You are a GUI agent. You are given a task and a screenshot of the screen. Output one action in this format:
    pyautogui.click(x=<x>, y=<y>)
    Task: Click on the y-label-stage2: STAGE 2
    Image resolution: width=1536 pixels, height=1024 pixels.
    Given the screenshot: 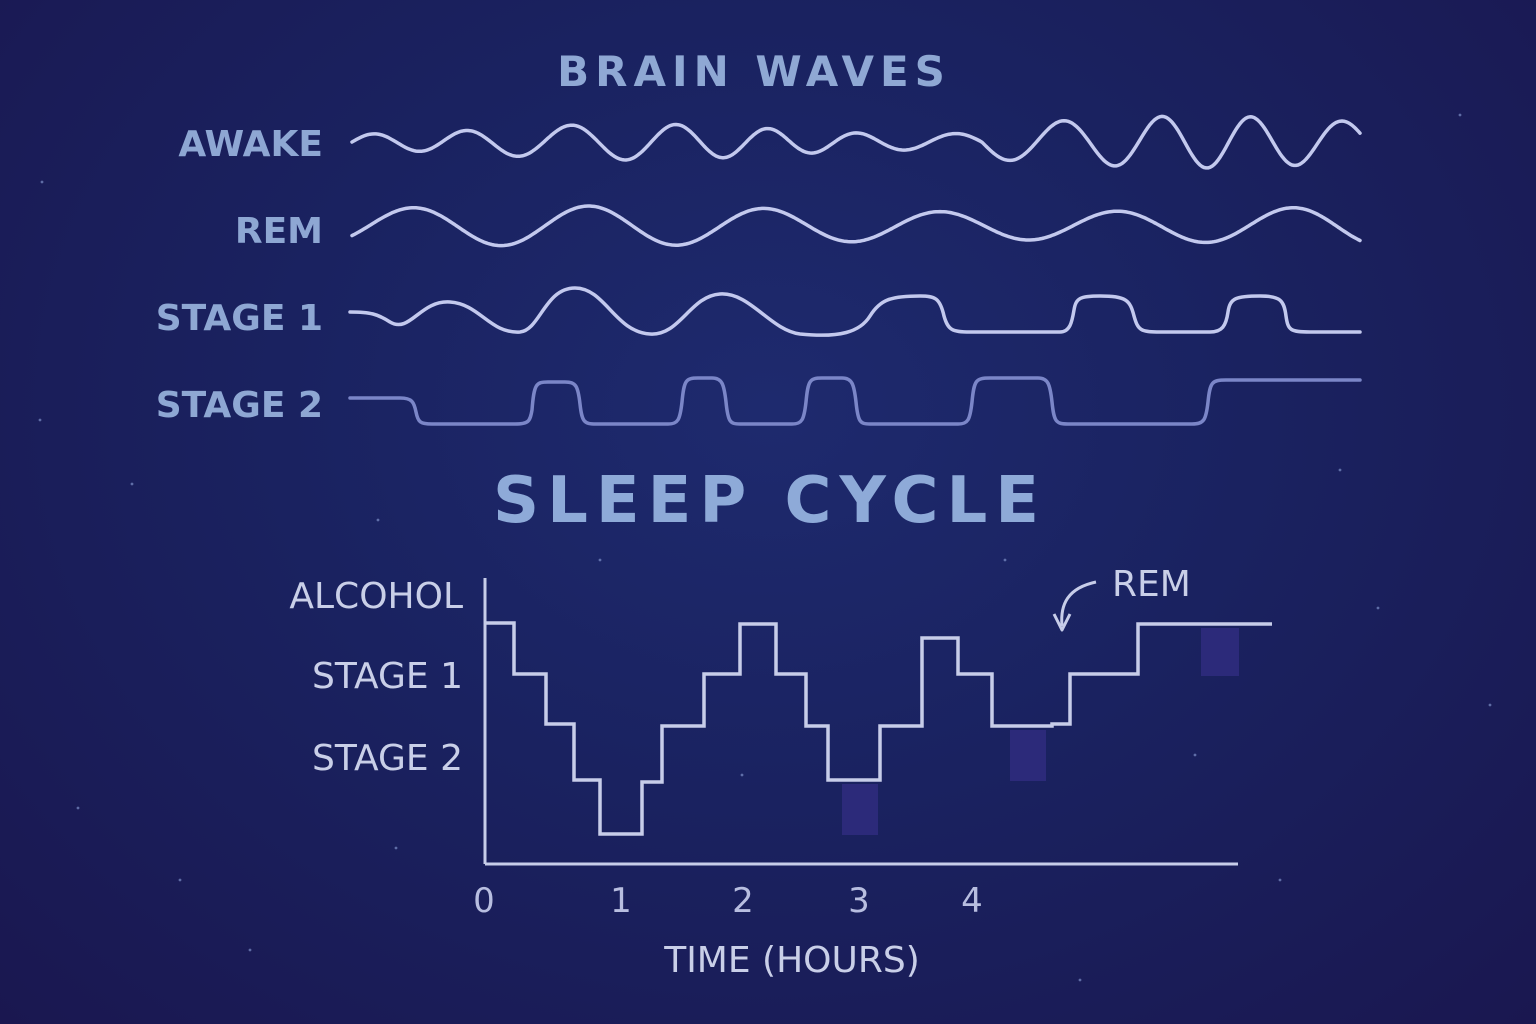 What is the action you would take?
    pyautogui.click(x=387, y=758)
    